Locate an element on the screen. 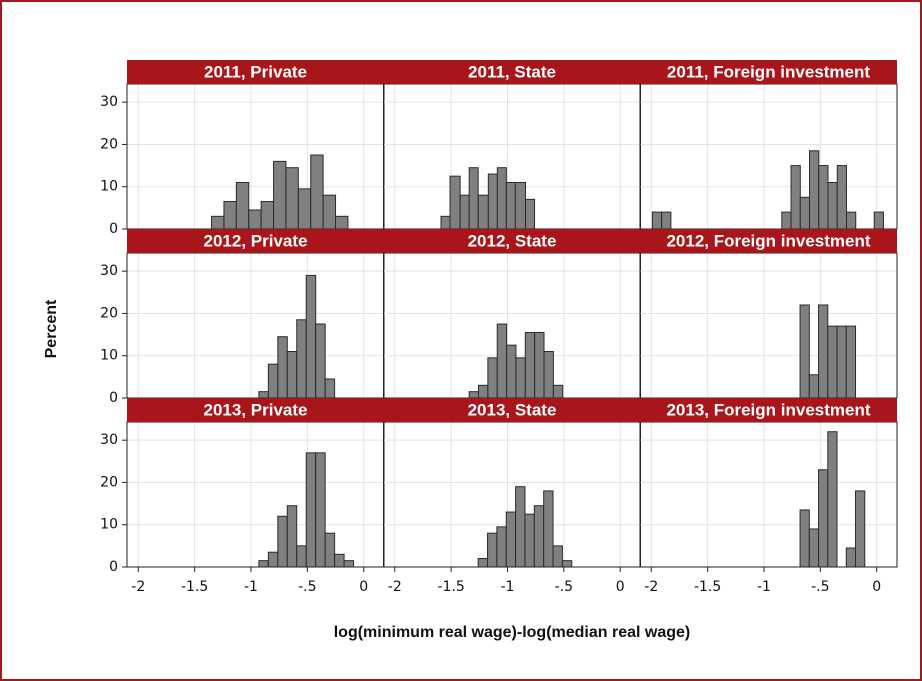  panel-title: 2011, Private is located at coordinates (255, 71).